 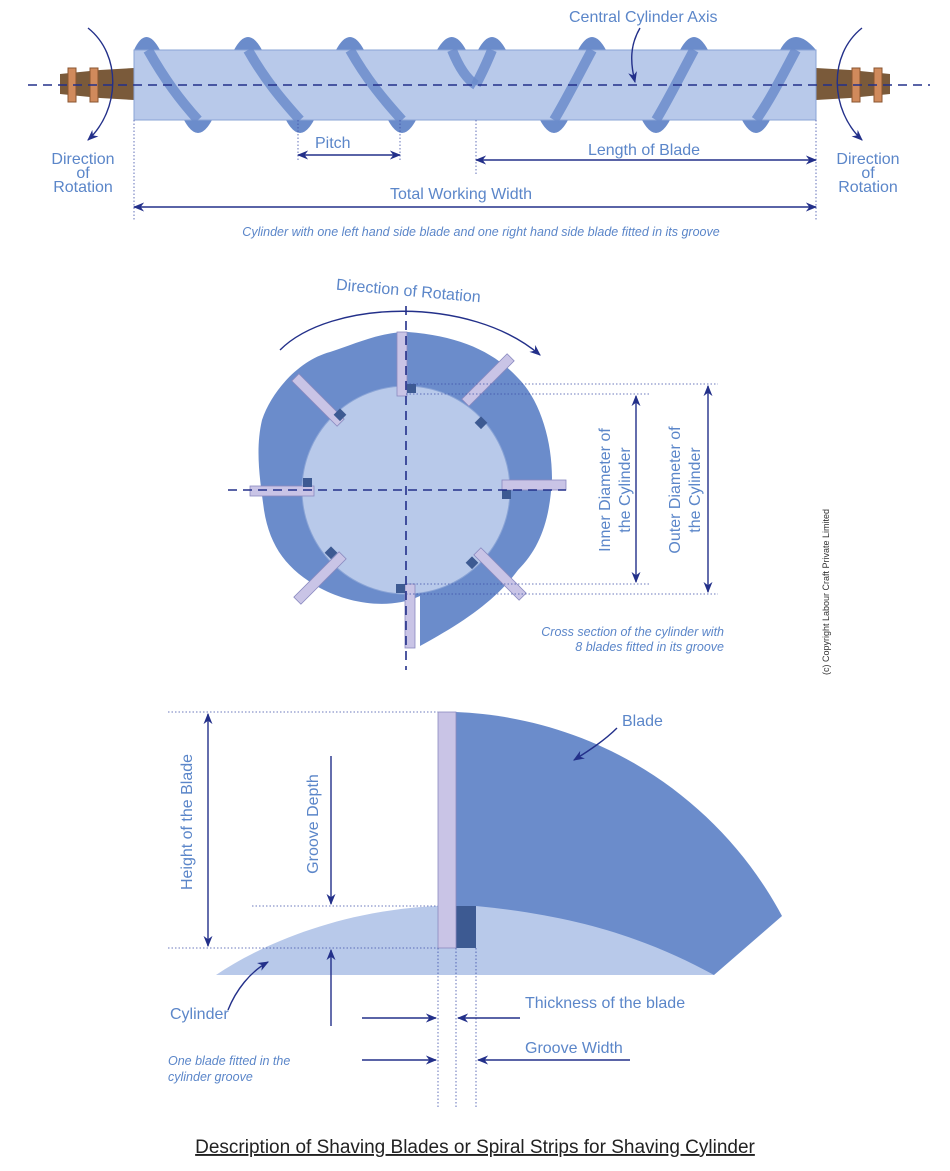 I want to click on thickness-label: Thickness of the blade, so click(x=605, y=1003).